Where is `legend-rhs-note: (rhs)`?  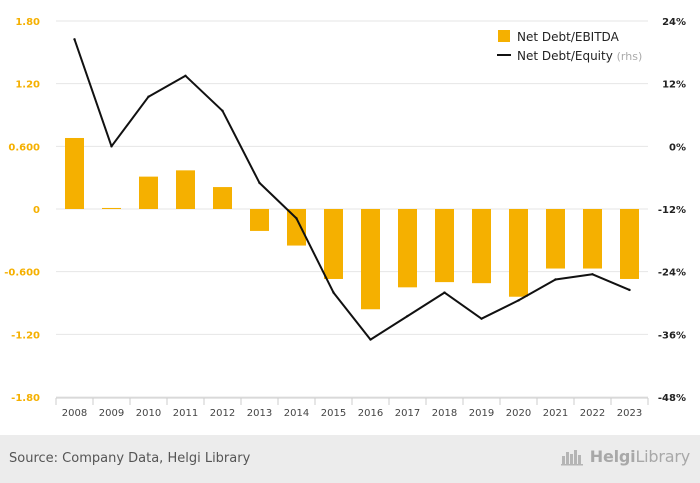
legend-rhs-note: (rhs) is located at coordinates (630, 56).